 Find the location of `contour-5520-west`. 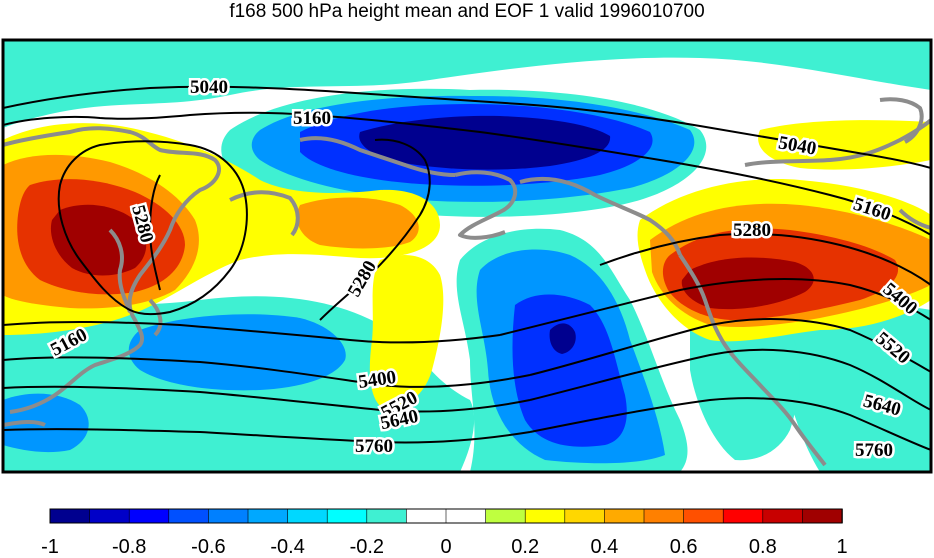

contour-5520-west is located at coordinates (267, 372).